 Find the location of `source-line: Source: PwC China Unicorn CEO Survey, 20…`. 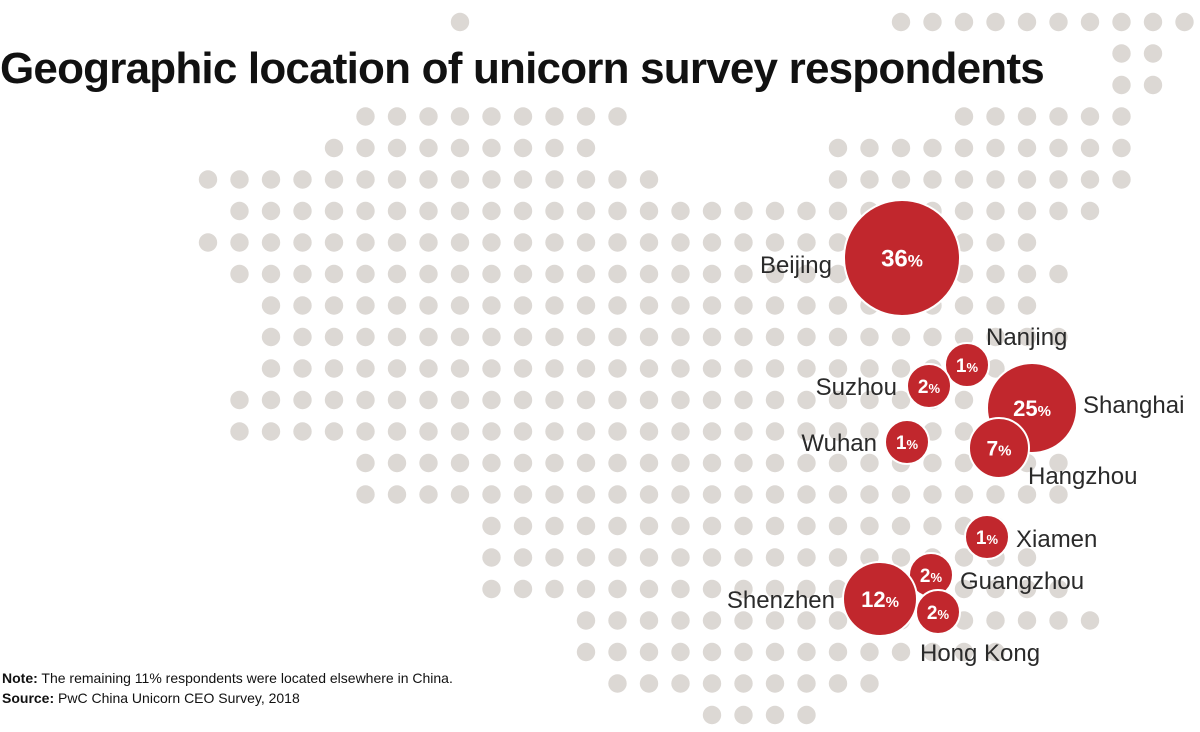

source-line: Source: PwC China Unicorn CEO Survey, 20… is located at coordinates (151, 698).